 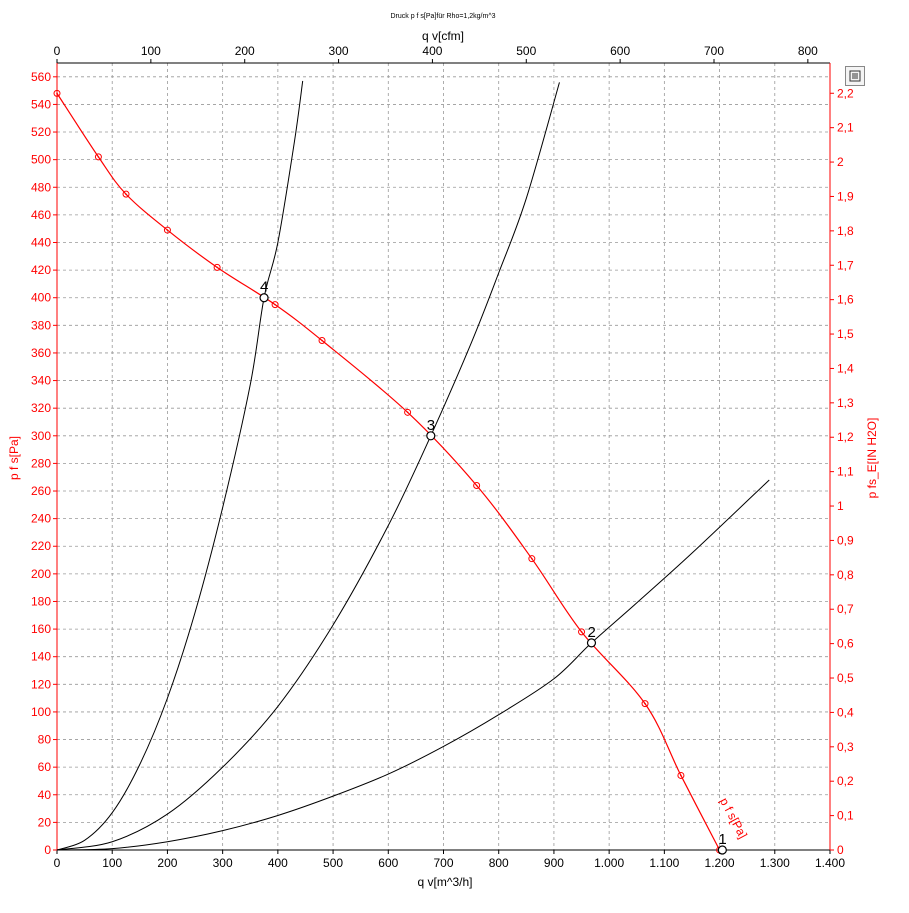 I want to click on y-tick-label: 180, so click(x=41, y=601).